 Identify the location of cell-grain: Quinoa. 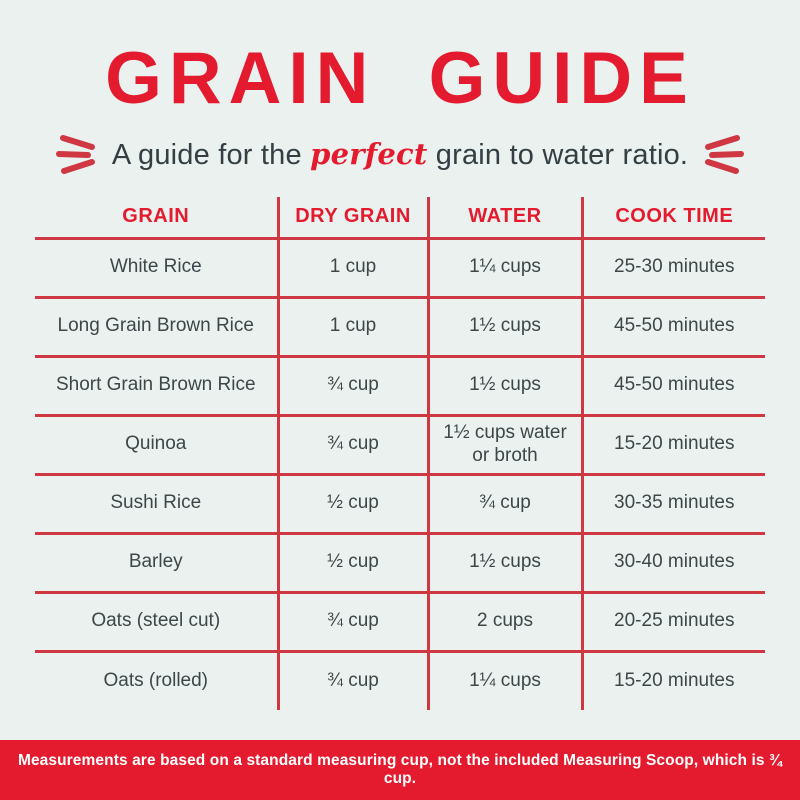
(156, 445).